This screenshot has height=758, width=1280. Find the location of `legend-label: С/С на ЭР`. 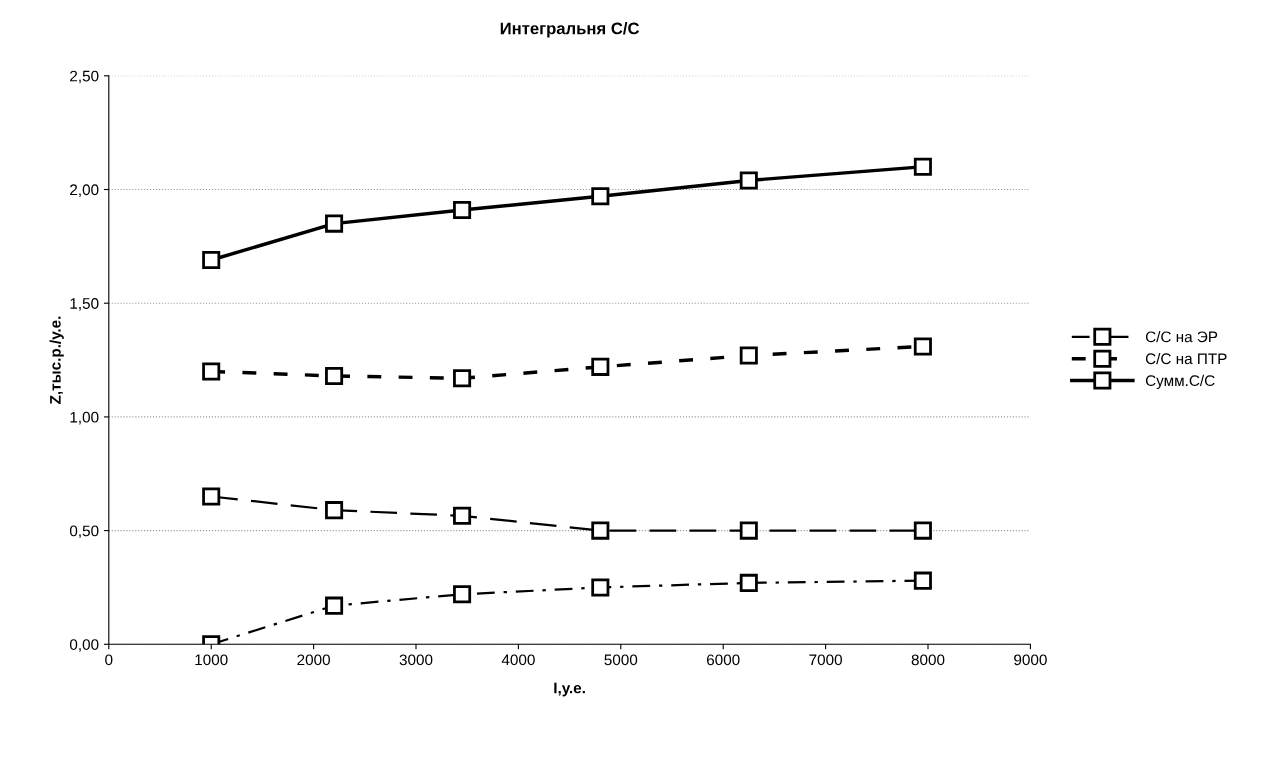

legend-label: С/С на ЭР is located at coordinates (1181, 337).